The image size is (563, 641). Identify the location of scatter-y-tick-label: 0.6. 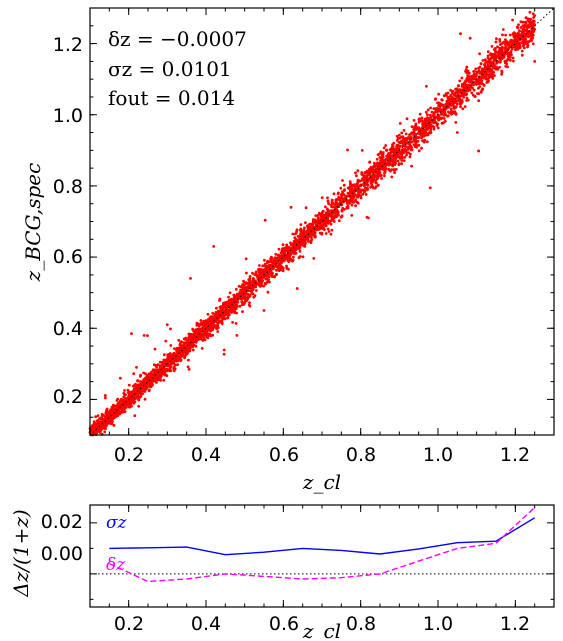
(68, 257).